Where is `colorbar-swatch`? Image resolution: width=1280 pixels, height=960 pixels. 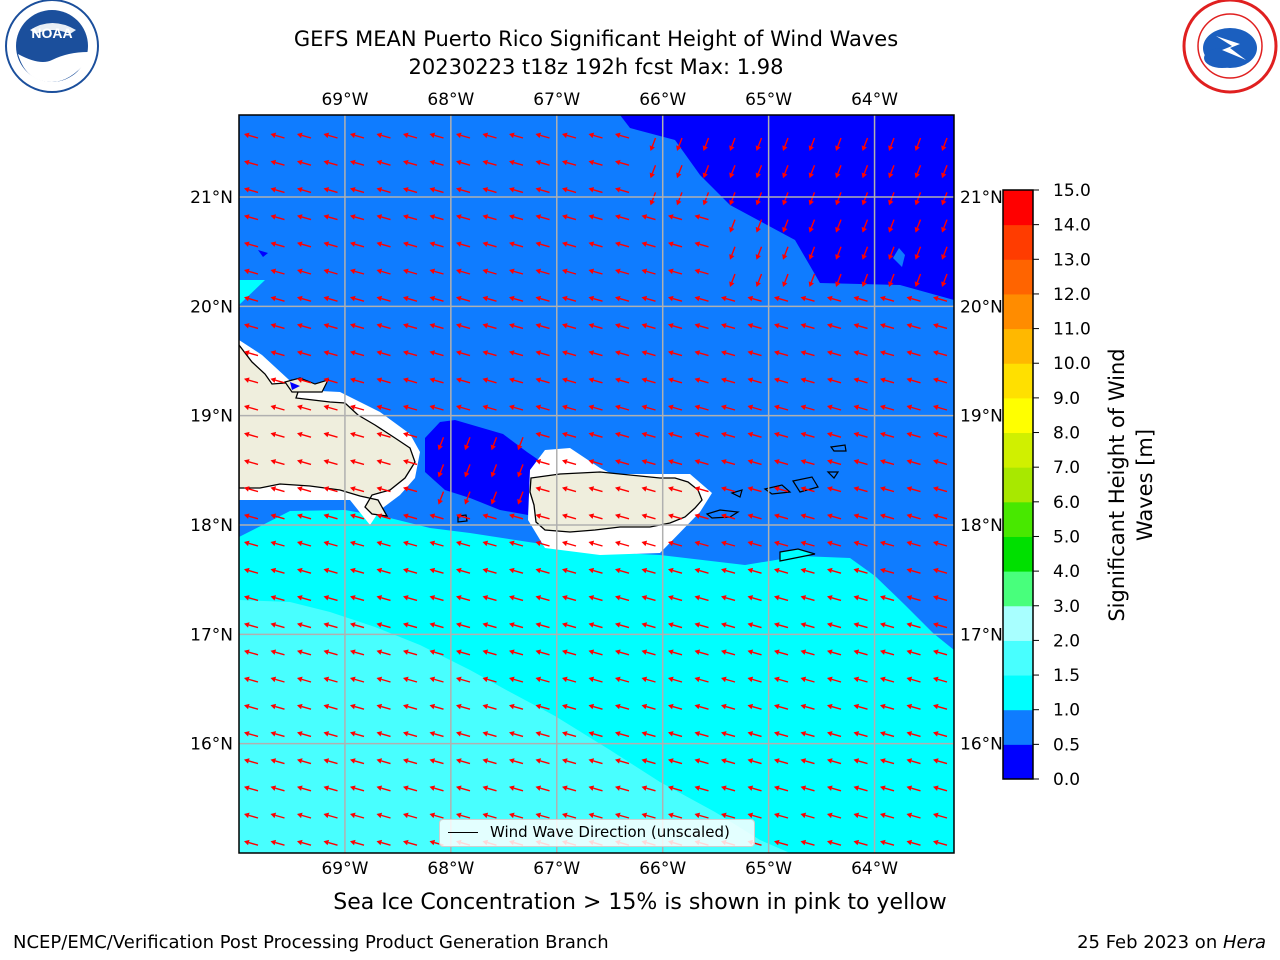
colorbar-swatch is located at coordinates (1018, 727).